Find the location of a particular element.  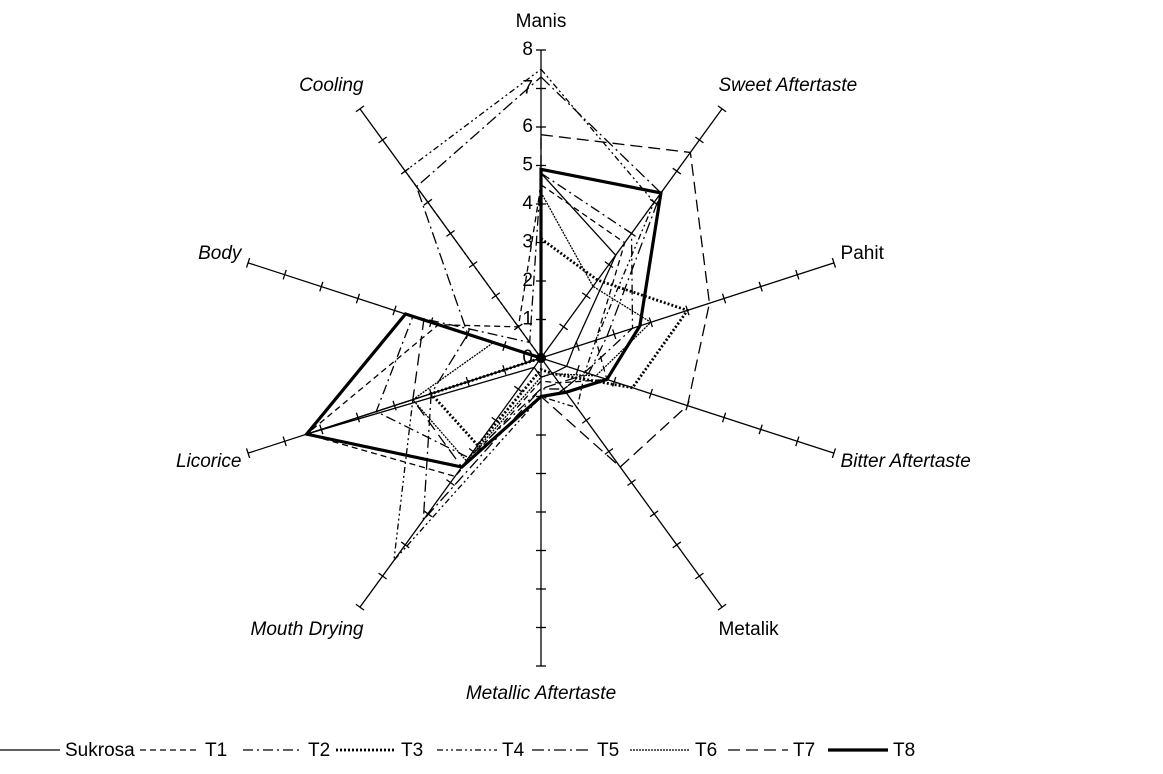

legend-label: T2 is located at coordinates (319, 750).